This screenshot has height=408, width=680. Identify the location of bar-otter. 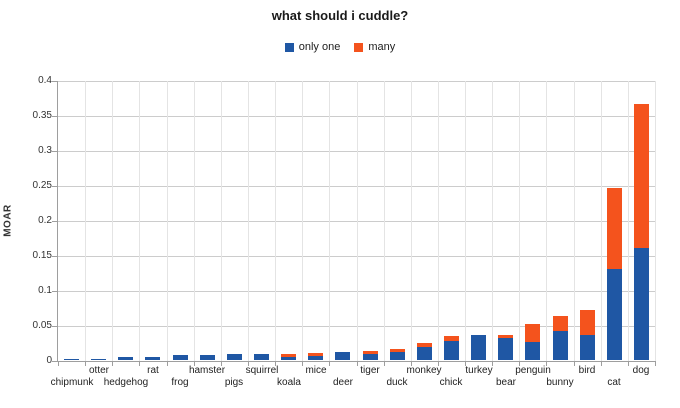
(98, 359).